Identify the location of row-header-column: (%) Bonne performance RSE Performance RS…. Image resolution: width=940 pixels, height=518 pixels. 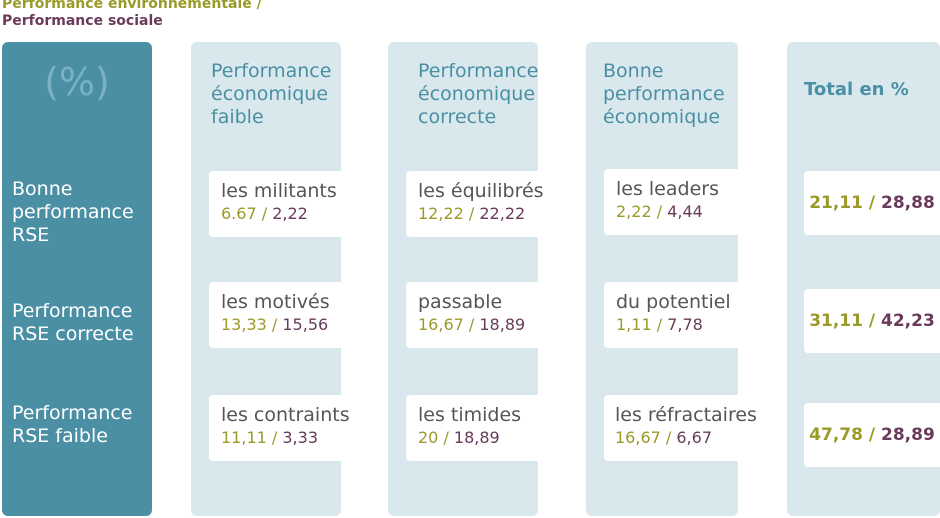
(77, 279).